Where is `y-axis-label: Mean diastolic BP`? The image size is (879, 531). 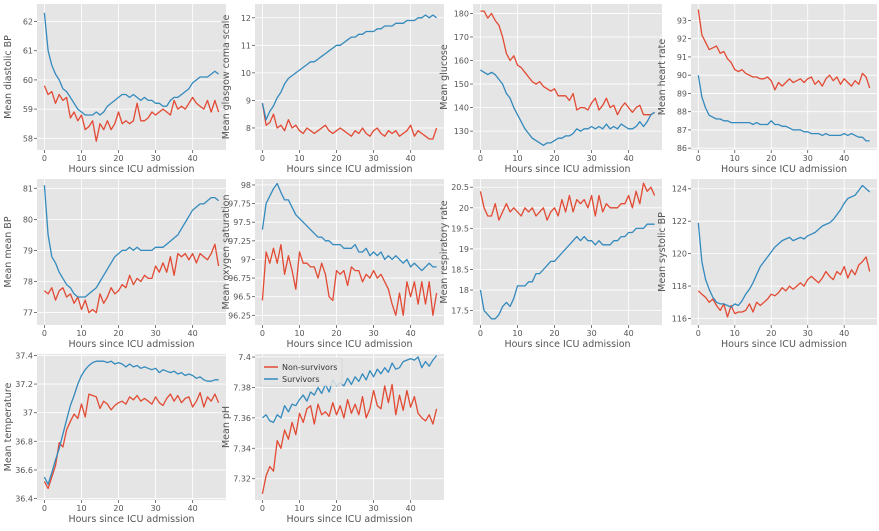
y-axis-label: Mean diastolic BP is located at coordinates (8, 77).